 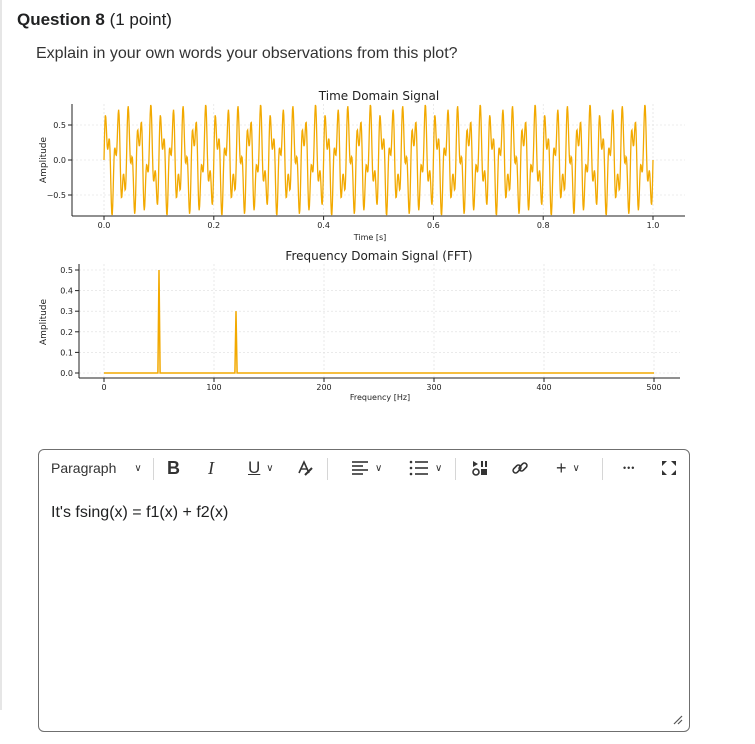 I want to click on media-icon, so click(x=479, y=468).